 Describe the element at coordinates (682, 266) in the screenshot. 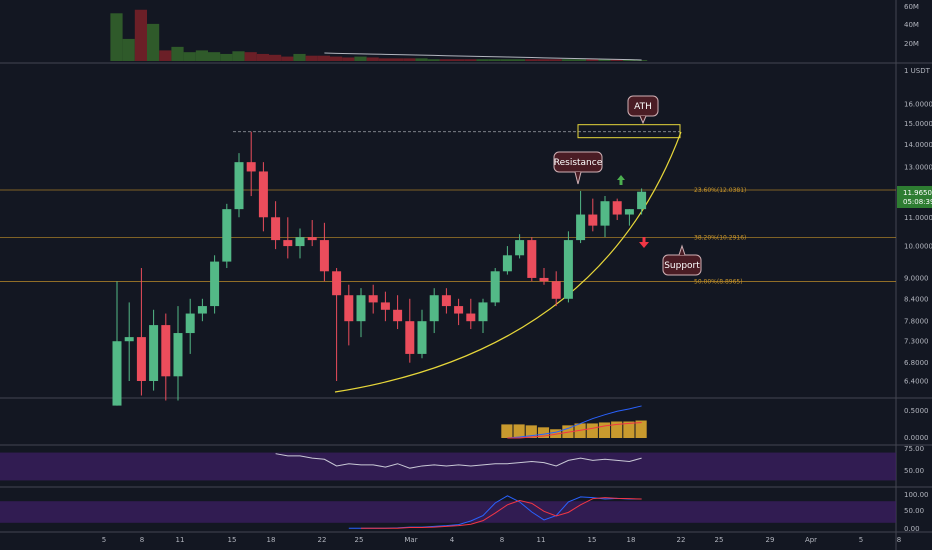

I see `support-label: Support` at that location.